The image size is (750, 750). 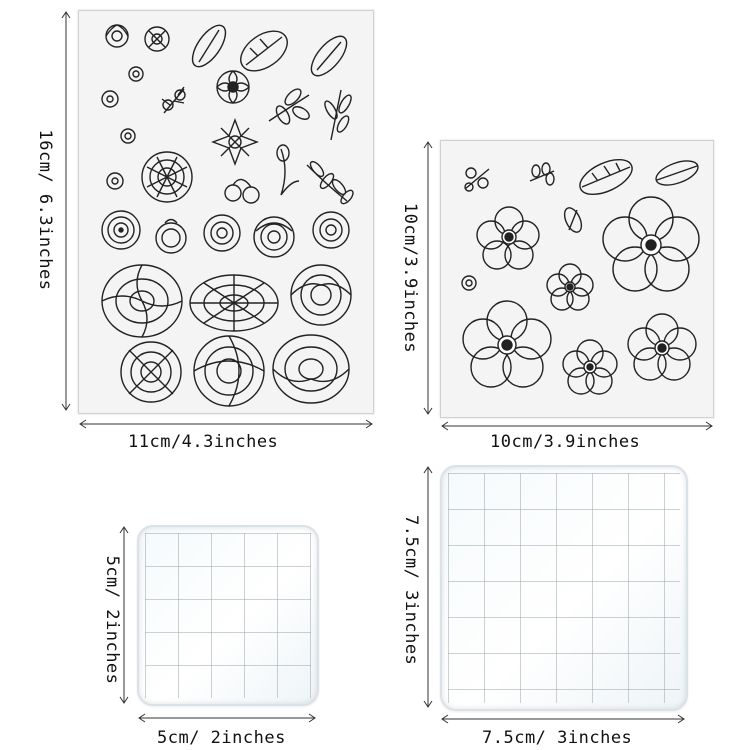 I want to click on dimension-line-sheet1-height, so click(x=66, y=211).